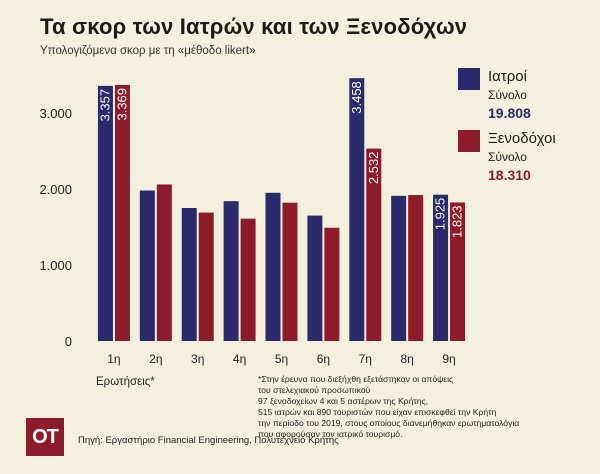 The image size is (600, 474). Describe the element at coordinates (457, 221) in the screenshot. I see `data-label: 1.823` at that location.